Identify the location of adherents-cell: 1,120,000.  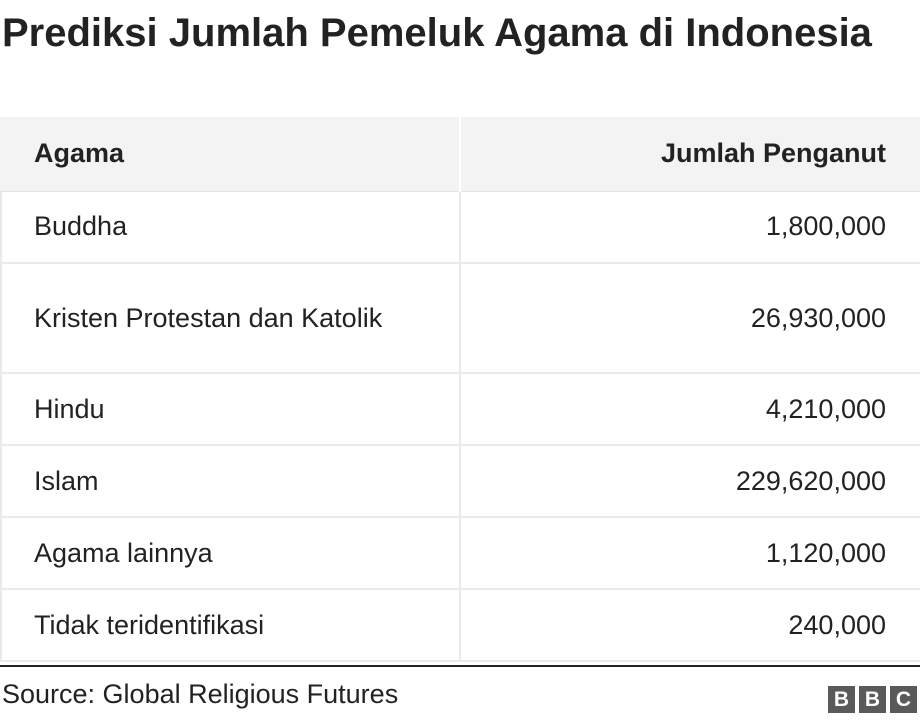
(690, 553).